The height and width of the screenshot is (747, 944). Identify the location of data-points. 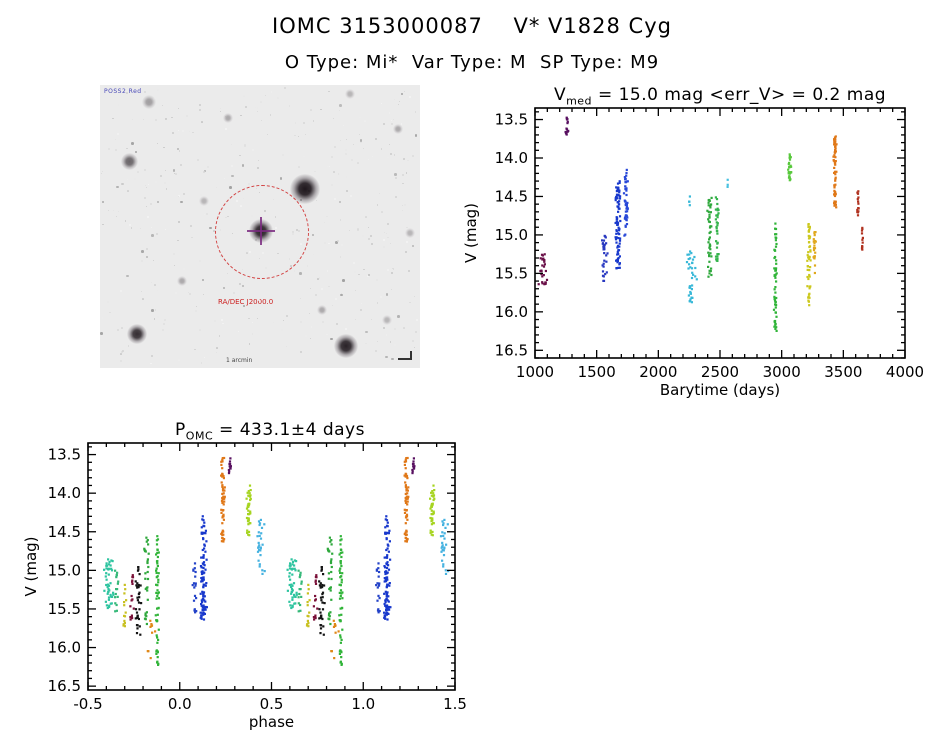
(700, 224).